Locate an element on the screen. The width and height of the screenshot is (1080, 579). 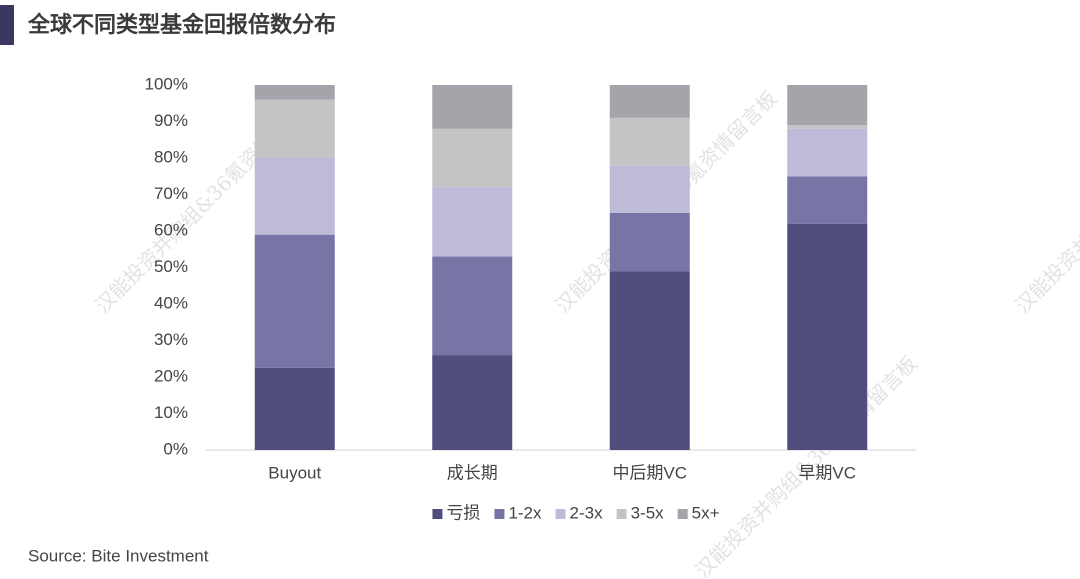
y-tick-label: 50% is located at coordinates (171, 266).